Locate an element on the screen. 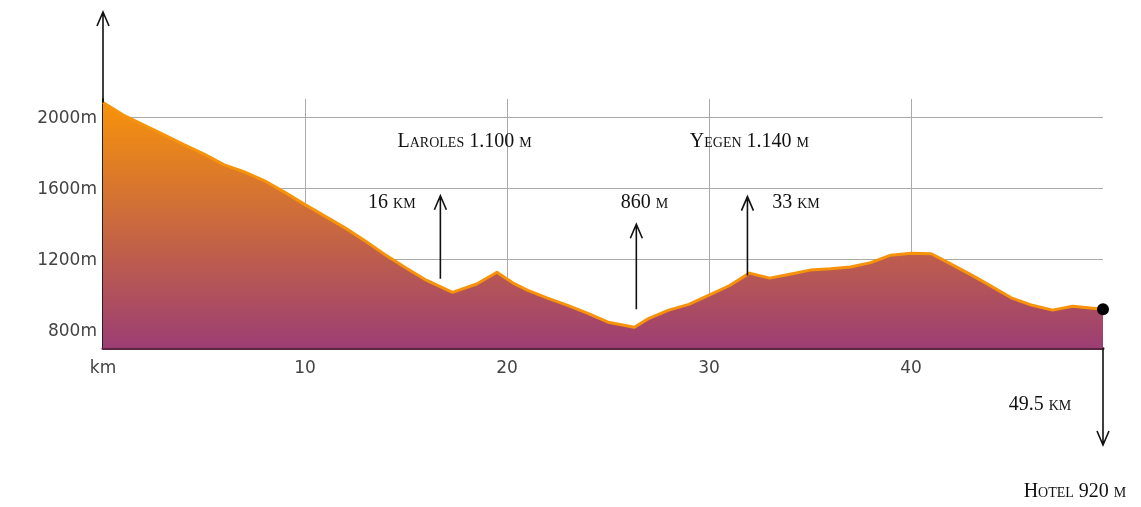  x-tick-label: 20 is located at coordinates (507, 366).